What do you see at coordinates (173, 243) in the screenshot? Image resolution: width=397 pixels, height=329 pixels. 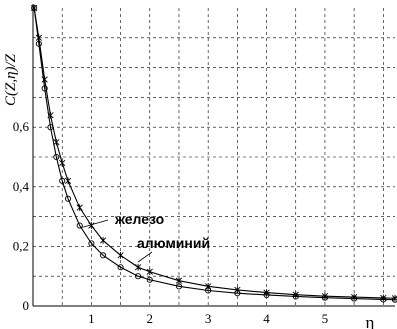 I see `annotation-aluminium: алюминий` at bounding box center [173, 243].